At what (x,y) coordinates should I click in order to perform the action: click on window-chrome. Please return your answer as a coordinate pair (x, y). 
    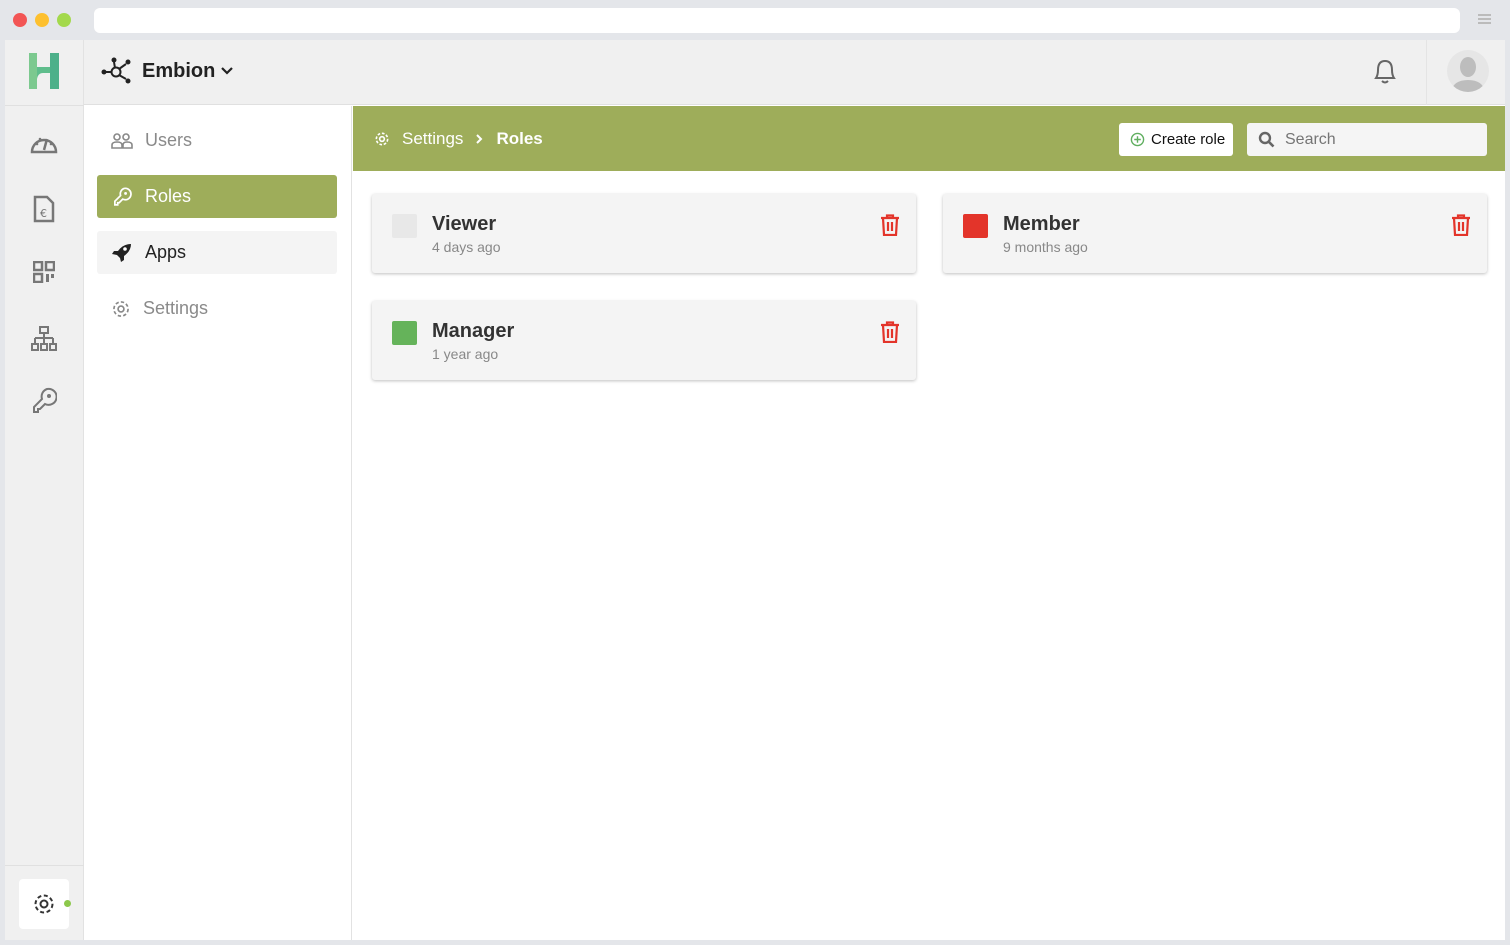
    Looking at the image, I should click on (755, 20).